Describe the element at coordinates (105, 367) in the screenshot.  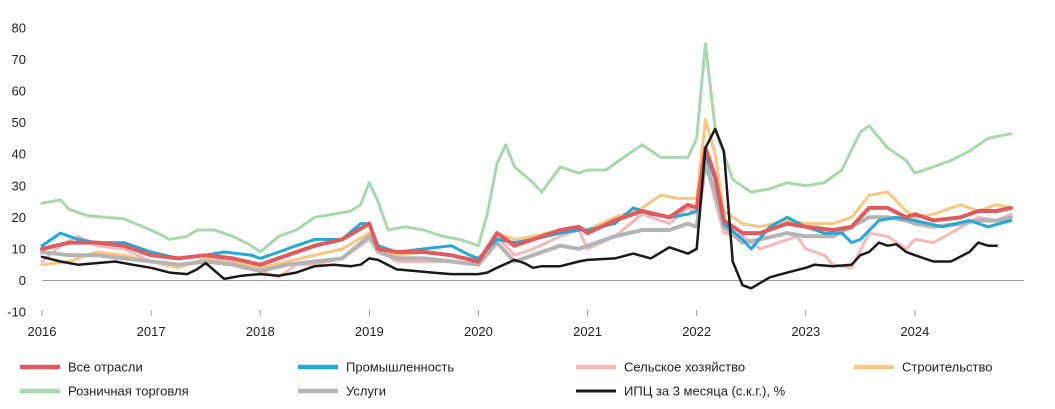
I see `legend-label-0: Все отрасли` at that location.